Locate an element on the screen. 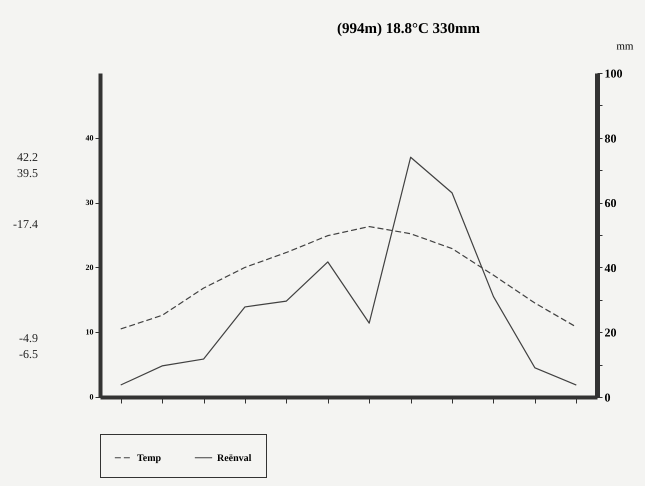  y-tick-label: 10 is located at coordinates (90, 332).